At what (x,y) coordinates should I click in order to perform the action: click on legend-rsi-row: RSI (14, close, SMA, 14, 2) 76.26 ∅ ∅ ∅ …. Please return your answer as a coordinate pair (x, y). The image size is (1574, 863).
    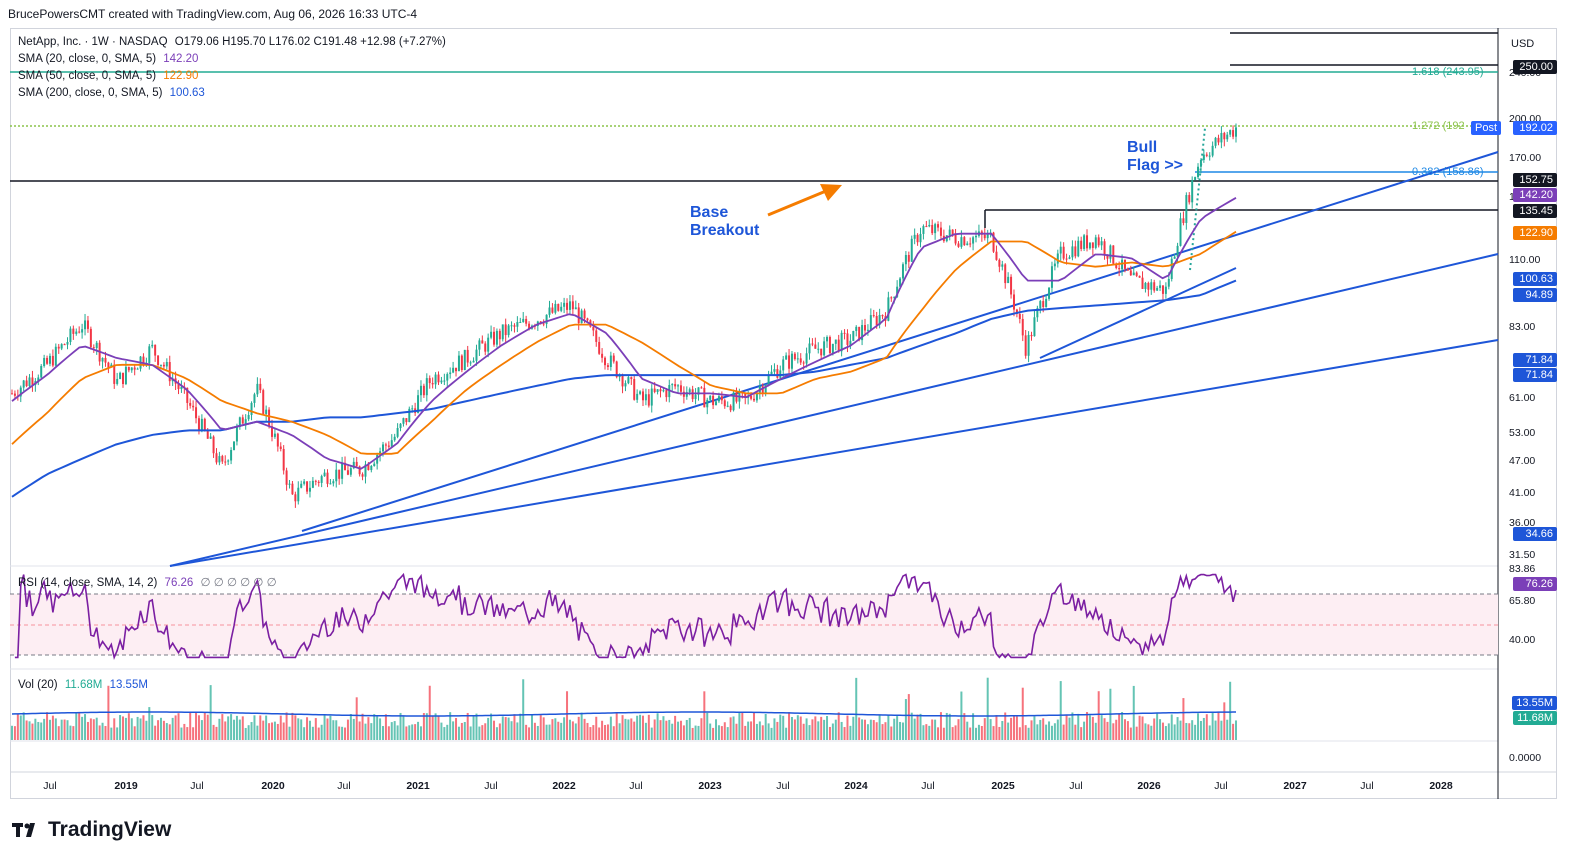
    Looking at the image, I should click on (149, 582).